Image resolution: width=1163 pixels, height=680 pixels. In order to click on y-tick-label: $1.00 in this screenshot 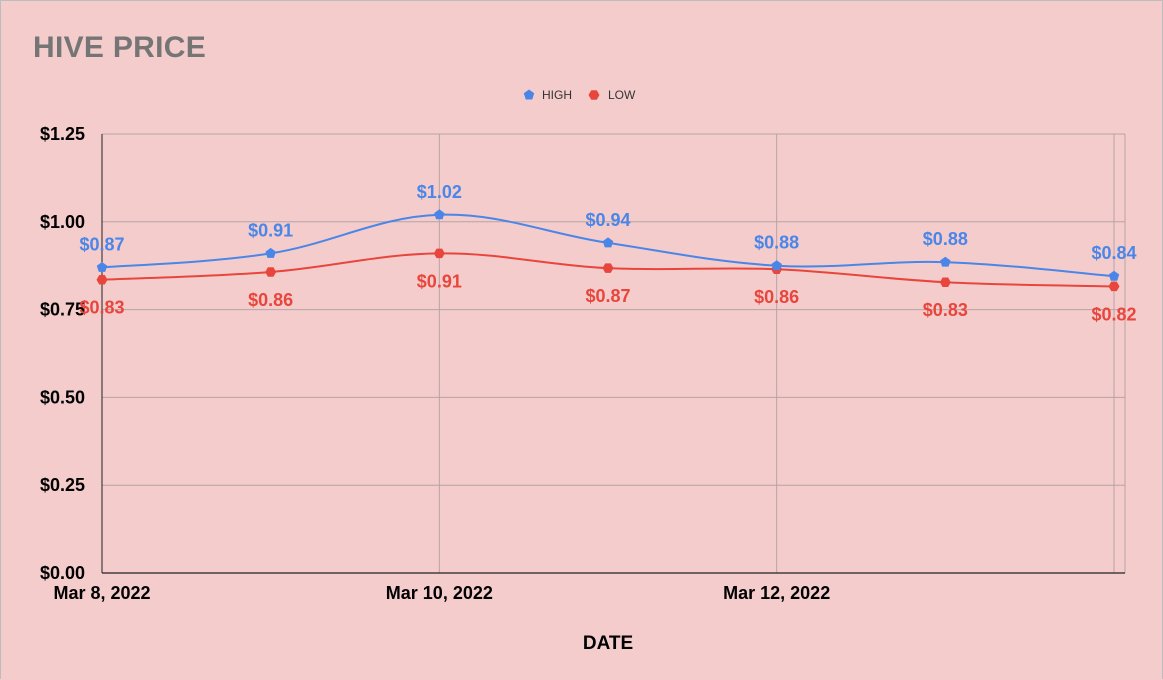, I will do `click(62, 222)`.